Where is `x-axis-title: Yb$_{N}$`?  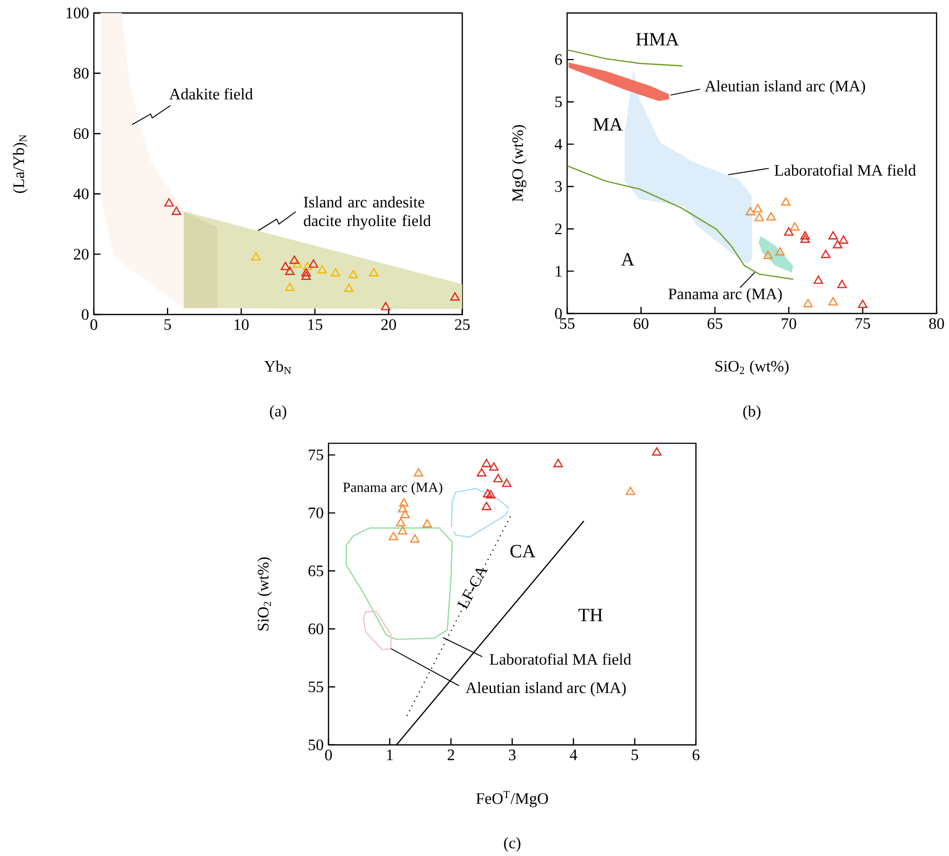 x-axis-title: Yb$_{N}$ is located at coordinates (278, 367).